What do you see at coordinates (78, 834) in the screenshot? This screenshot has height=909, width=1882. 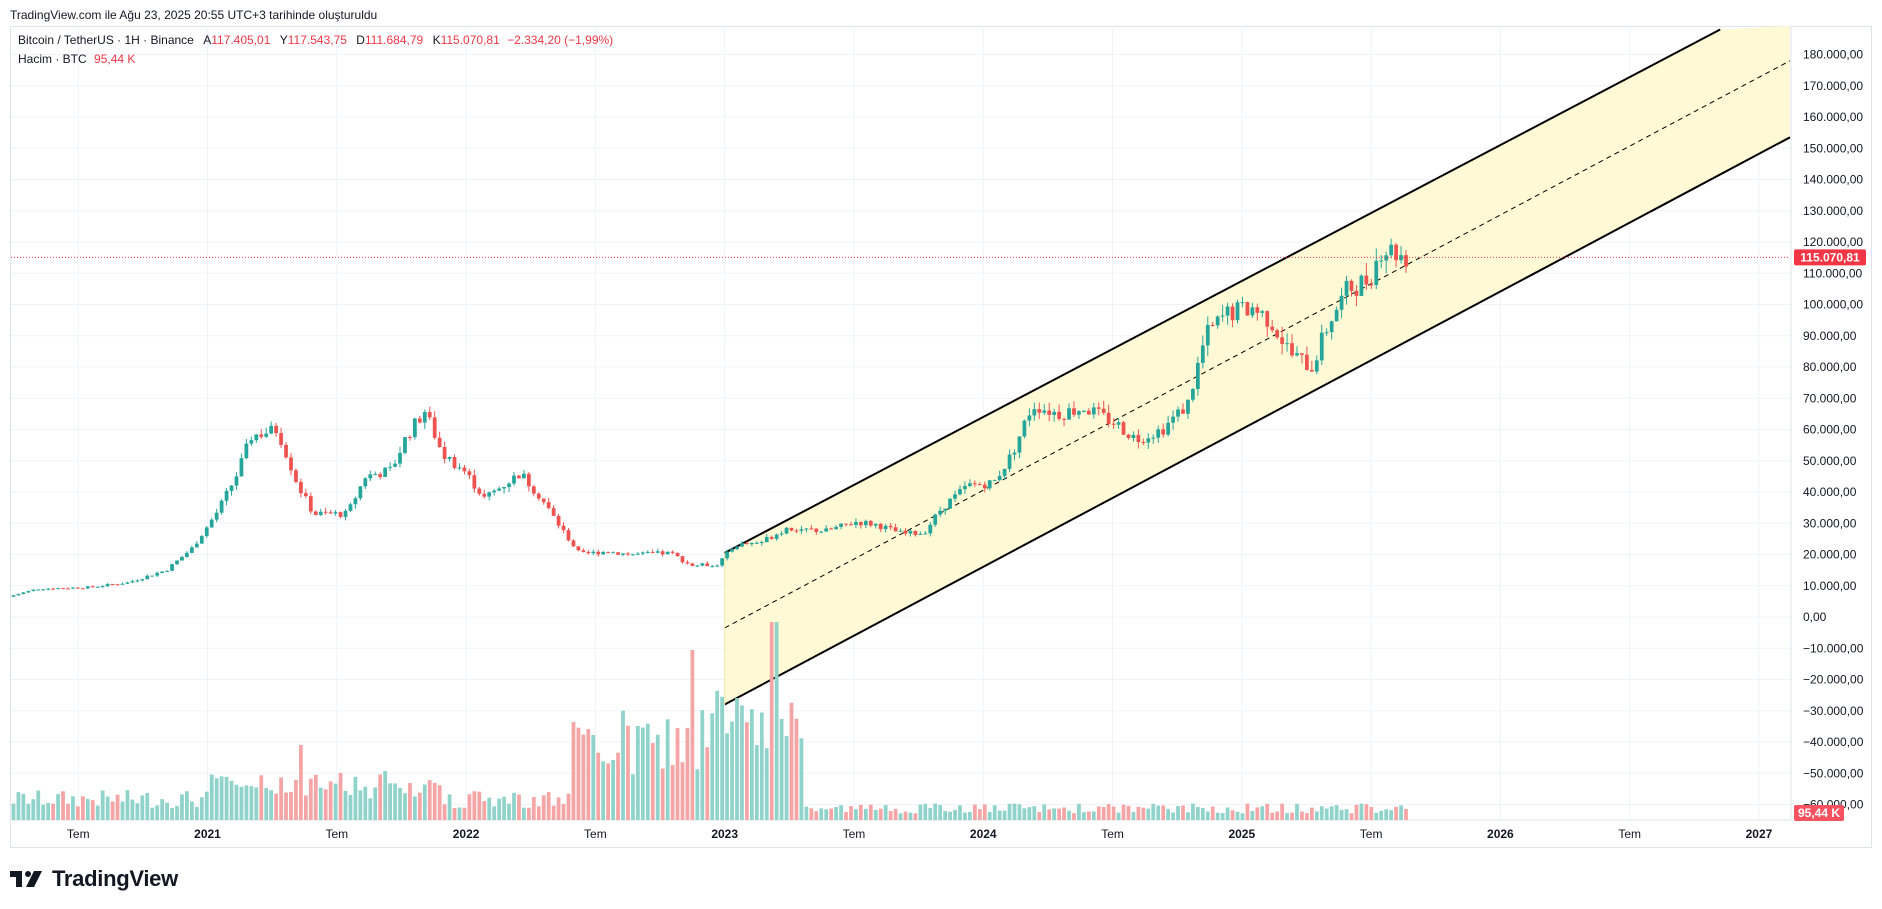 I see `time-tick-label: Tem` at bounding box center [78, 834].